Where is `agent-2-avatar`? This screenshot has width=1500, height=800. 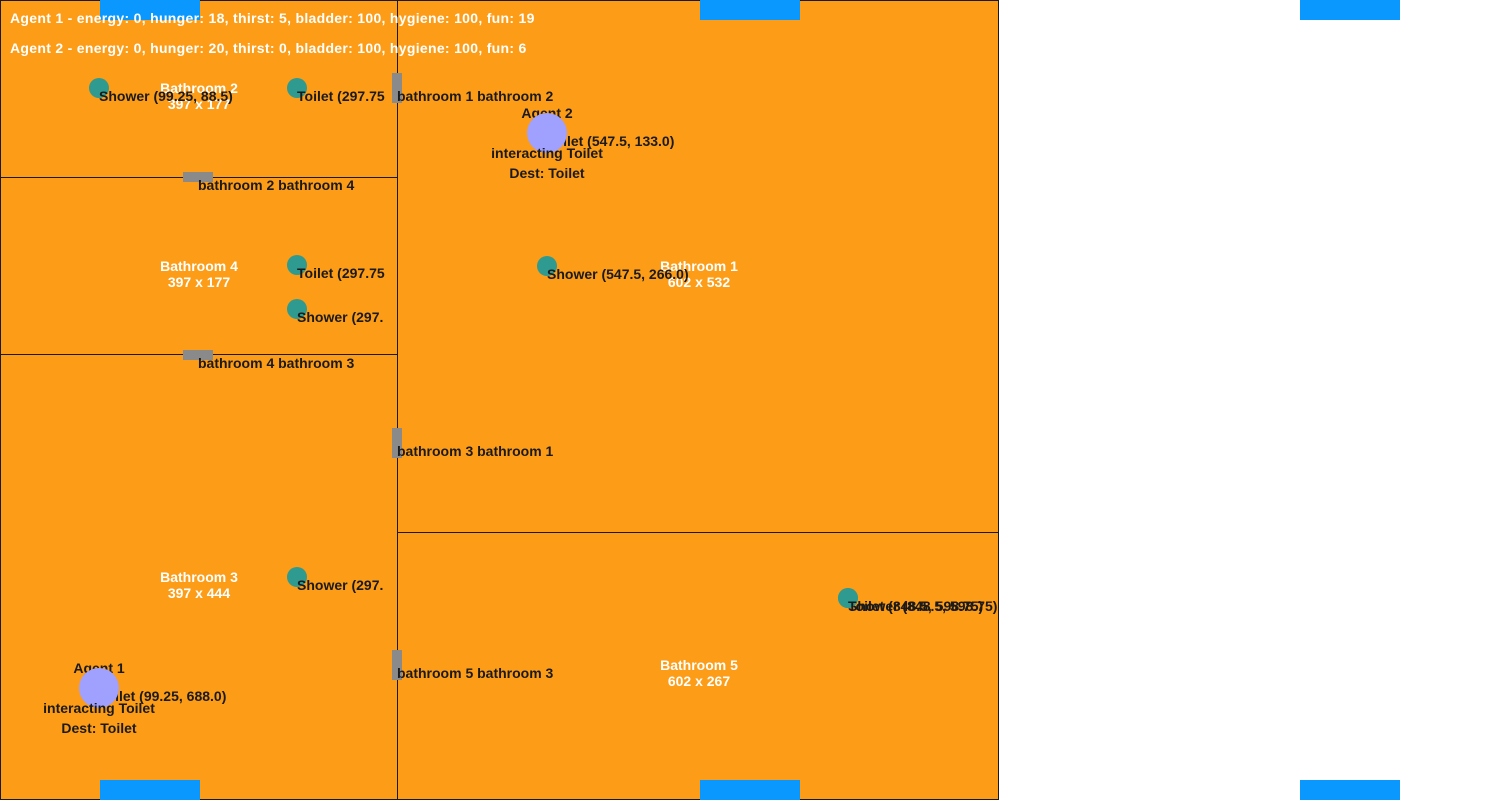 agent-2-avatar is located at coordinates (547, 133).